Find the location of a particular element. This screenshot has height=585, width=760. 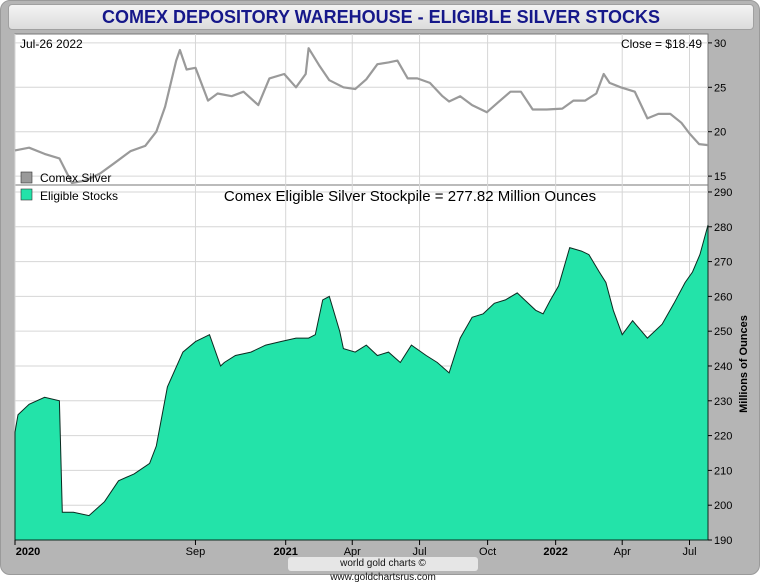

top-ytick-label-0: 15 is located at coordinates (720, 177).